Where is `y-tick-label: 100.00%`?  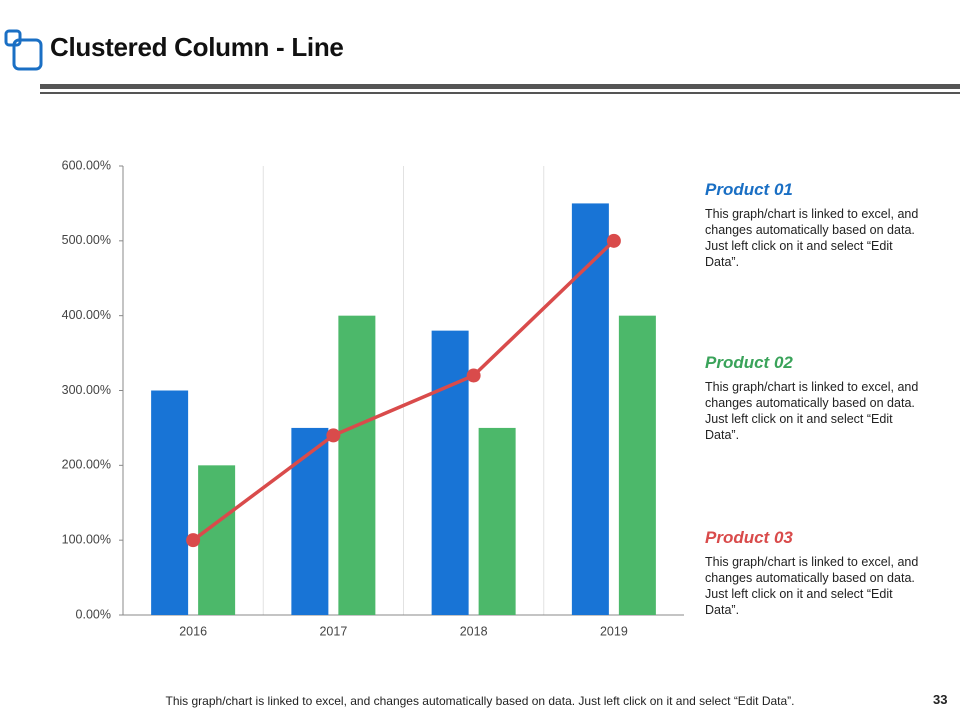
y-tick-label: 100.00% is located at coordinates (86, 539).